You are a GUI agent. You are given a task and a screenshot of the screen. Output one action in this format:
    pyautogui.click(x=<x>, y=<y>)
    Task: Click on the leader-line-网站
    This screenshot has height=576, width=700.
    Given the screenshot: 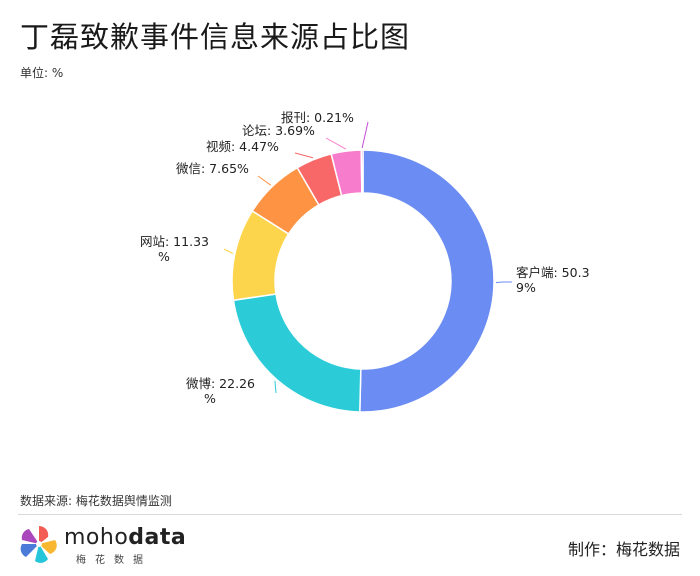 What is the action you would take?
    pyautogui.click(x=228, y=251)
    